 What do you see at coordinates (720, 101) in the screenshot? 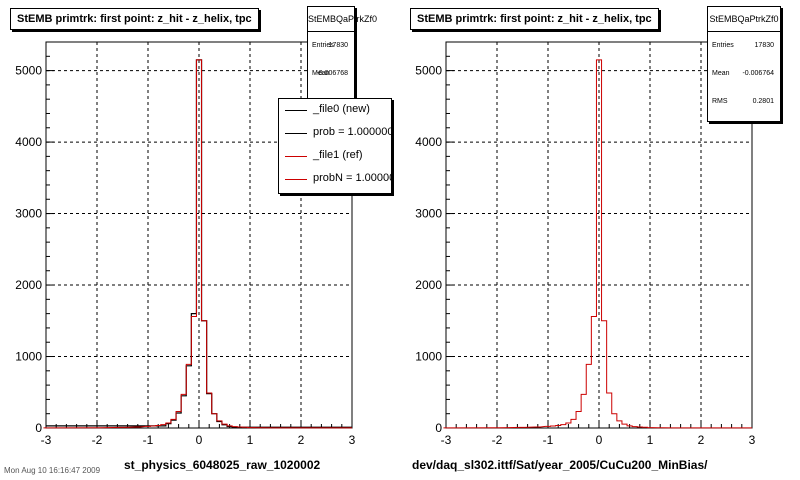
I see `right-stats-rms-label: RMS` at bounding box center [720, 101].